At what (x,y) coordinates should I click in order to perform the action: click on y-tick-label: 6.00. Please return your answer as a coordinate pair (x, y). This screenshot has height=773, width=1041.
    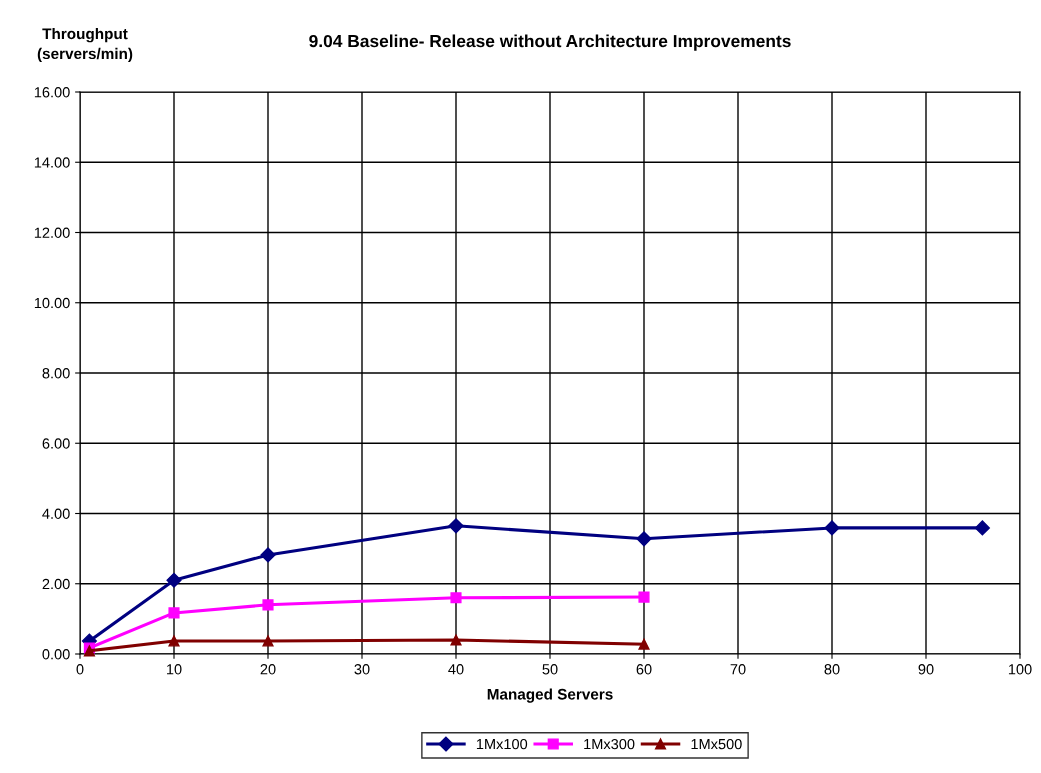
    Looking at the image, I should click on (56, 443).